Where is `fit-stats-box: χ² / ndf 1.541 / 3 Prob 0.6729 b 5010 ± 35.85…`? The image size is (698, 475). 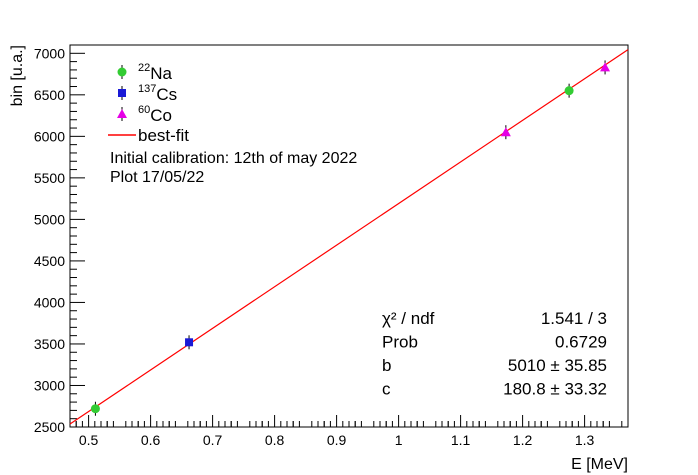 fit-stats-box: χ² / ndf 1.541 / 3 Prob 0.6729 b 5010 ± 35.85… is located at coordinates (494, 354).